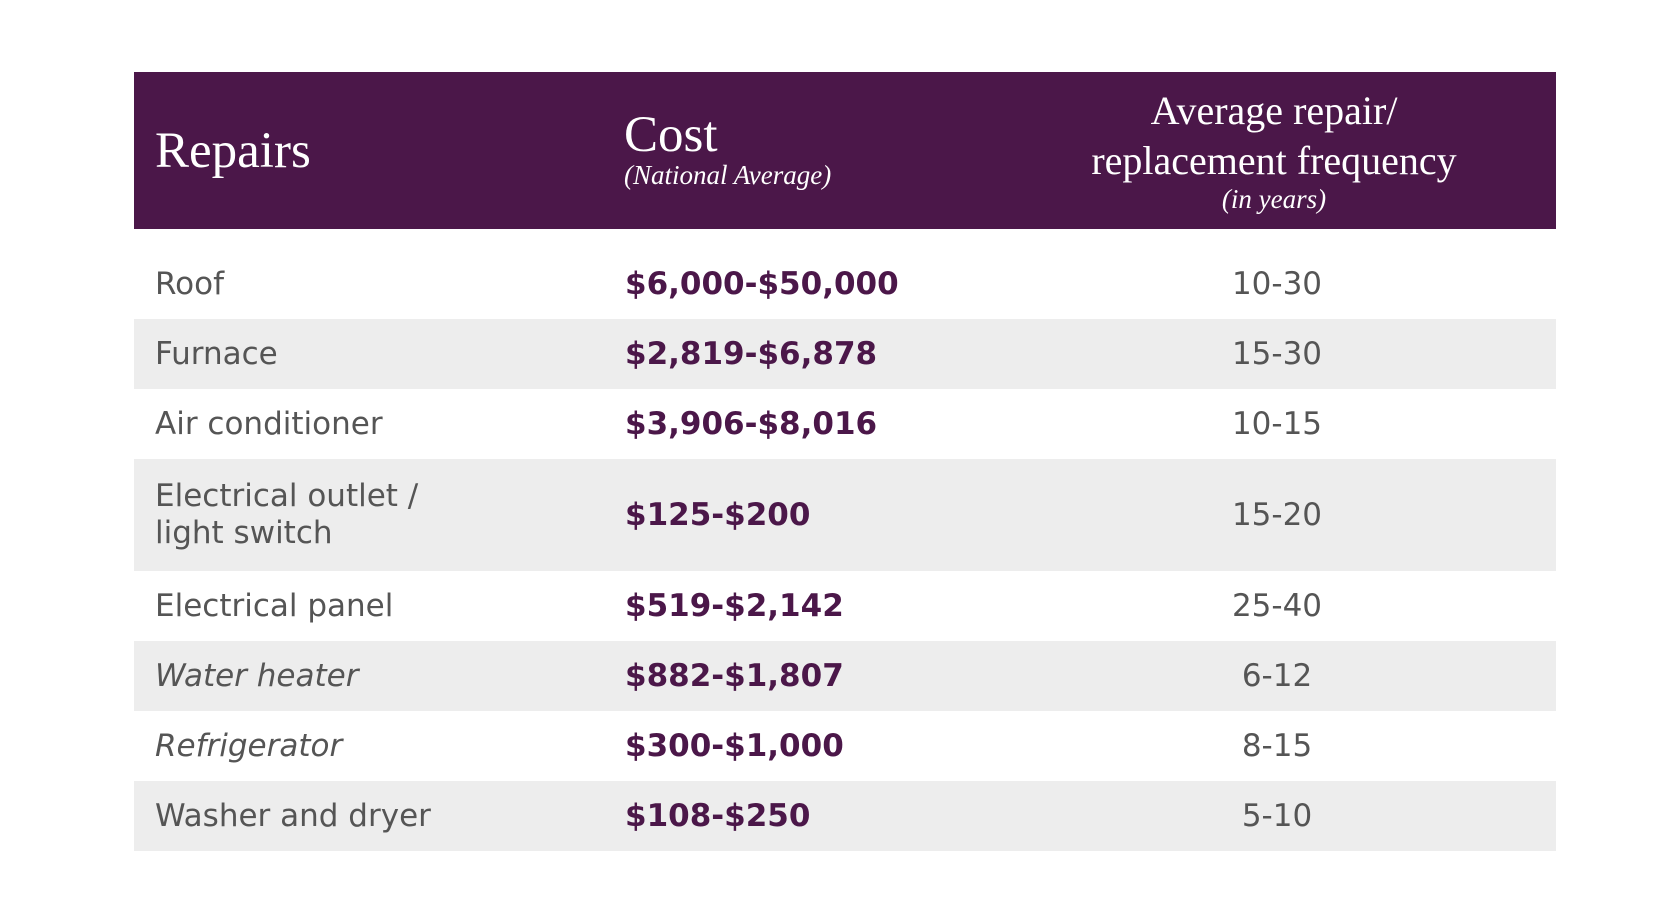 This screenshot has height=919, width=1667. Describe the element at coordinates (1277, 354) in the screenshot. I see `repair-frequency: 15-30` at that location.